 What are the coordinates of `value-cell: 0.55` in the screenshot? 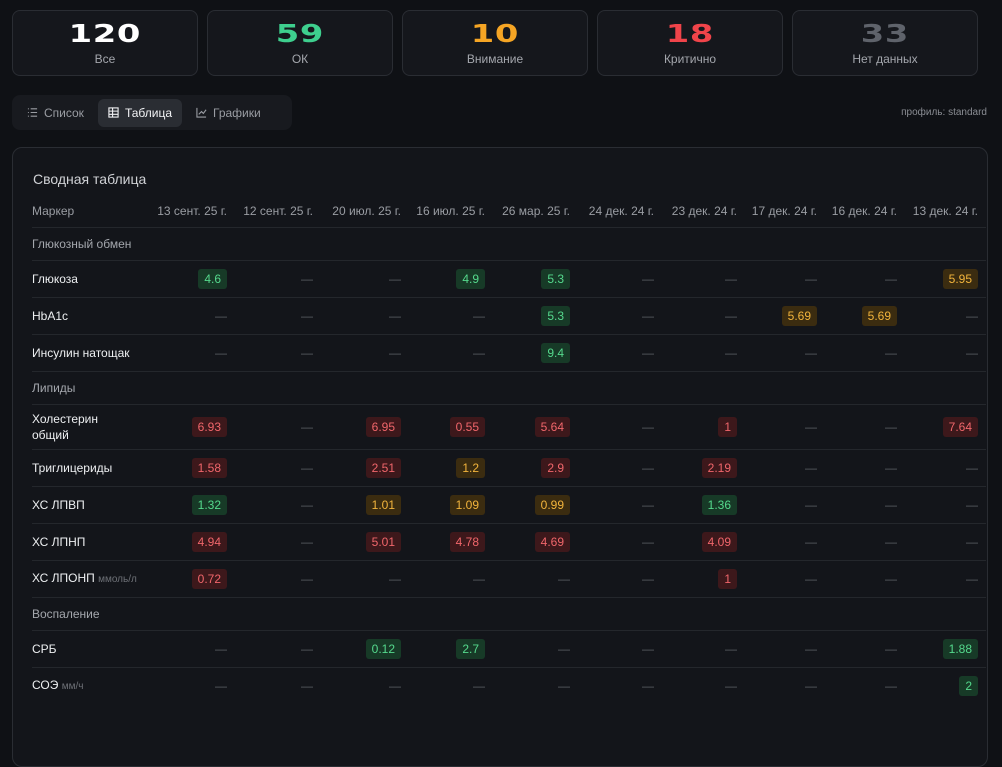 It's located at (451, 427).